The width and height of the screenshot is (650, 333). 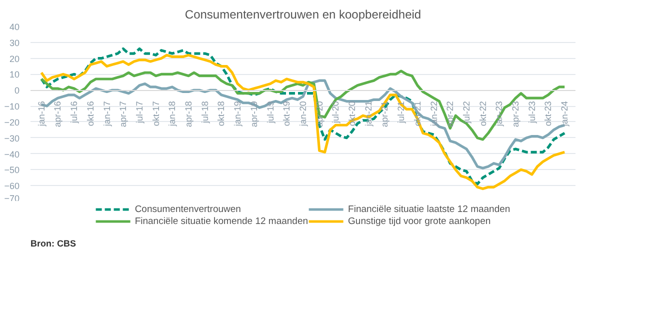 I want to click on legend-label: Financiële situatie komende 12 maanden, so click(x=221, y=221).